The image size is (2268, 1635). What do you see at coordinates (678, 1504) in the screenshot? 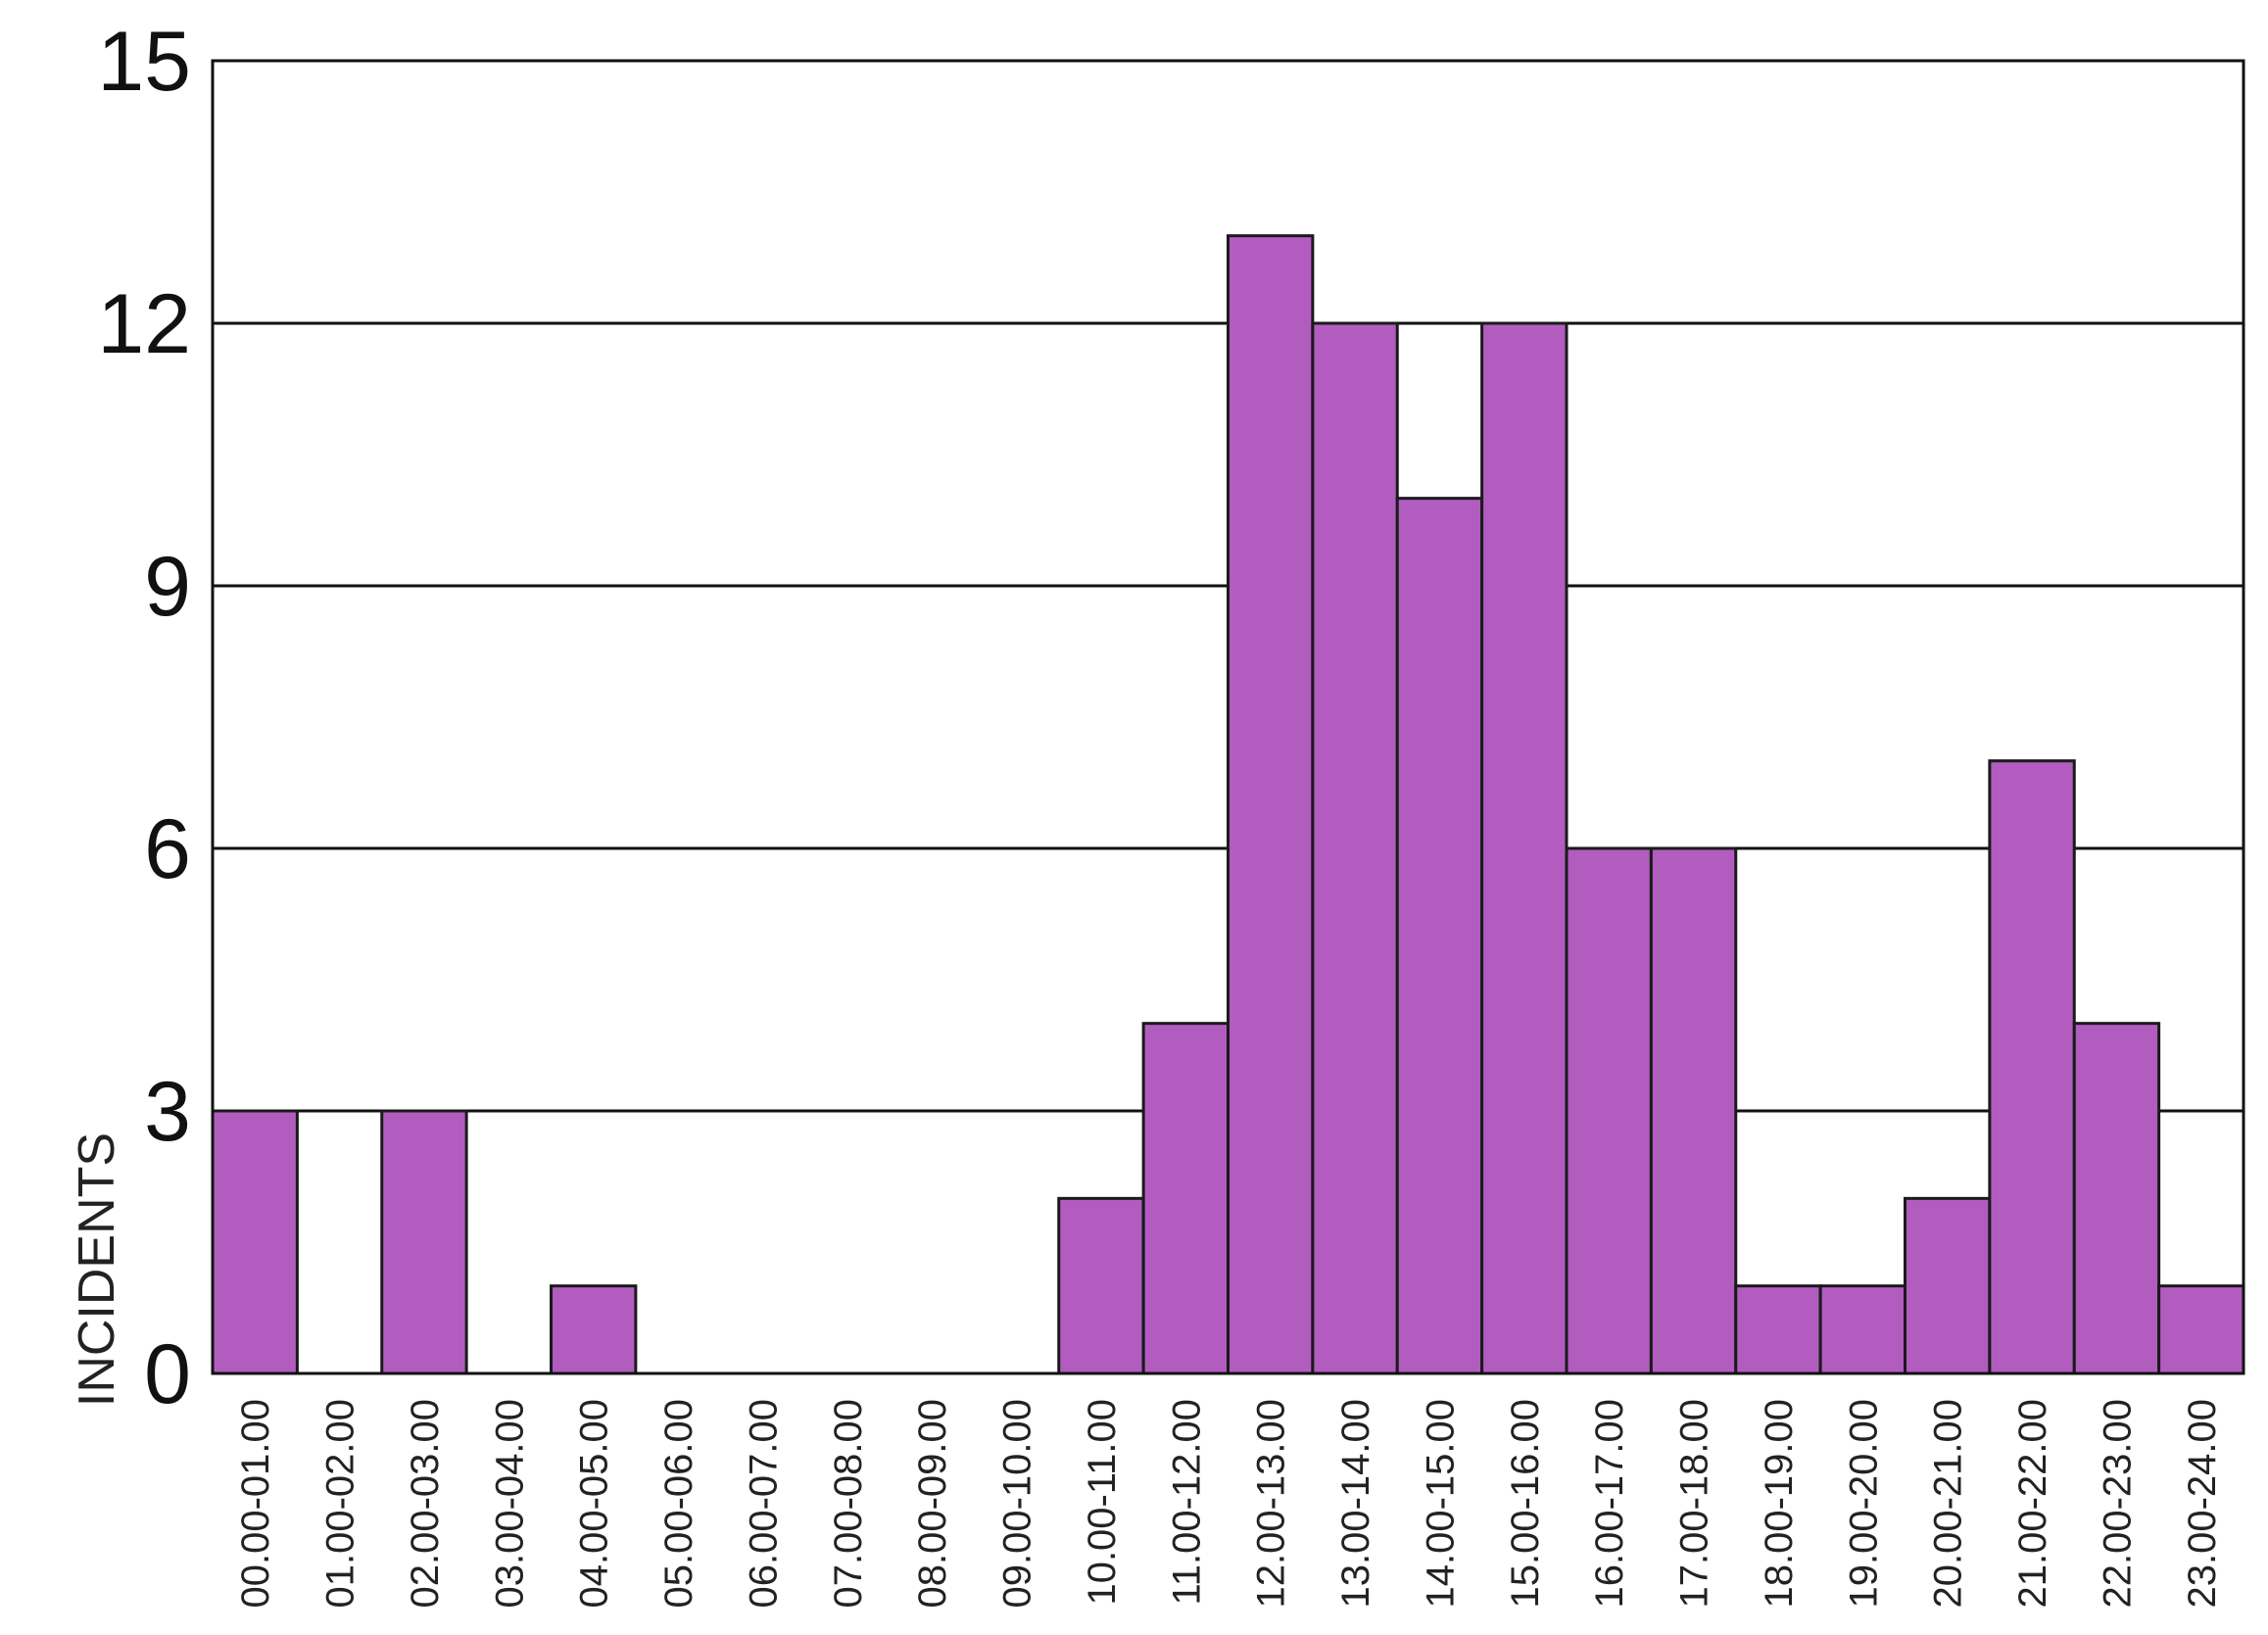
I see `x-tick-label: 05.00-06.00` at bounding box center [678, 1504].